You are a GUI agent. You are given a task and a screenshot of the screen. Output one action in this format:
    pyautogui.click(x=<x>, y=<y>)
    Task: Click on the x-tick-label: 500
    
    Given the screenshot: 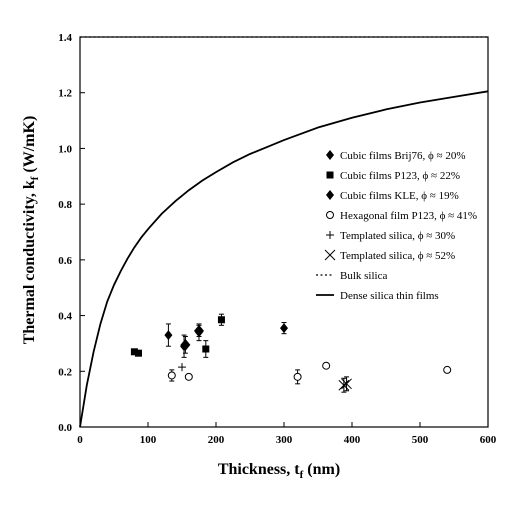 What is the action you would take?
    pyautogui.click(x=420, y=440)
    